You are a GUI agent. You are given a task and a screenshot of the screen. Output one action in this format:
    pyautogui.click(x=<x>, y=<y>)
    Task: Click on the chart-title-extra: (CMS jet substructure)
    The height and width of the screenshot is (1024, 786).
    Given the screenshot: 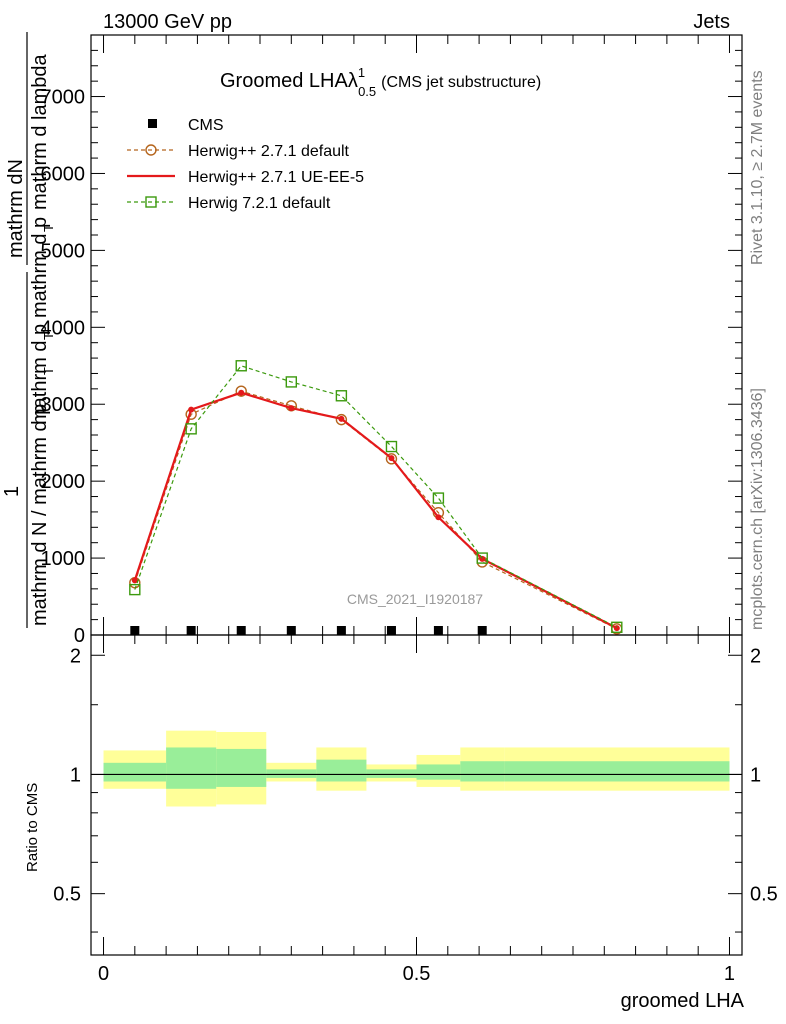 What is the action you would take?
    pyautogui.click(x=461, y=82)
    